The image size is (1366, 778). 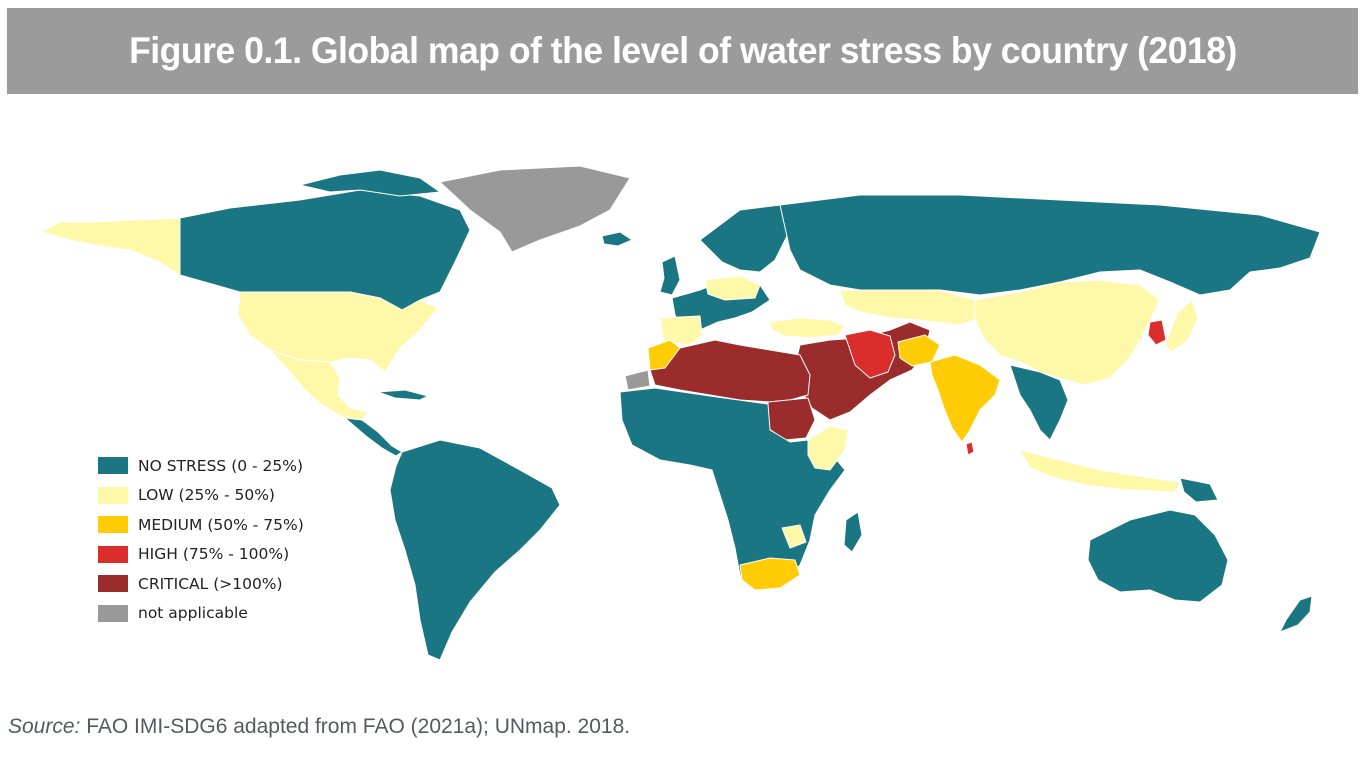 What do you see at coordinates (206, 495) in the screenshot?
I see `legend-label: LOW (25% - 50%)` at bounding box center [206, 495].